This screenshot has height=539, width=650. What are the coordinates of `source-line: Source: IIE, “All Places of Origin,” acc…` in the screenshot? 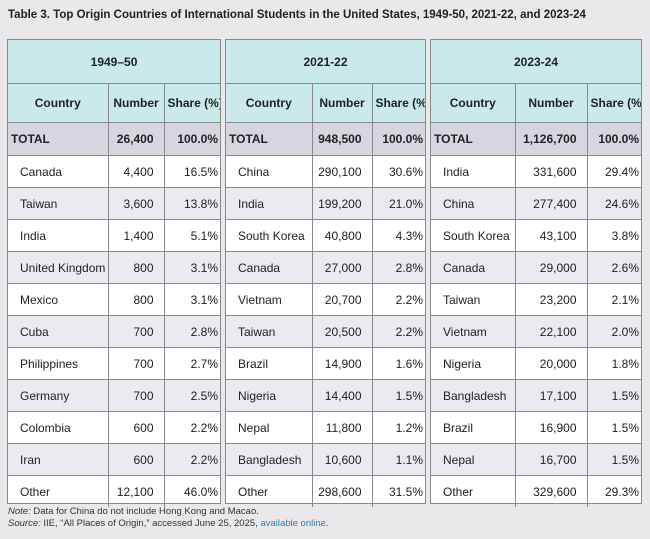 It's located at (168, 524).